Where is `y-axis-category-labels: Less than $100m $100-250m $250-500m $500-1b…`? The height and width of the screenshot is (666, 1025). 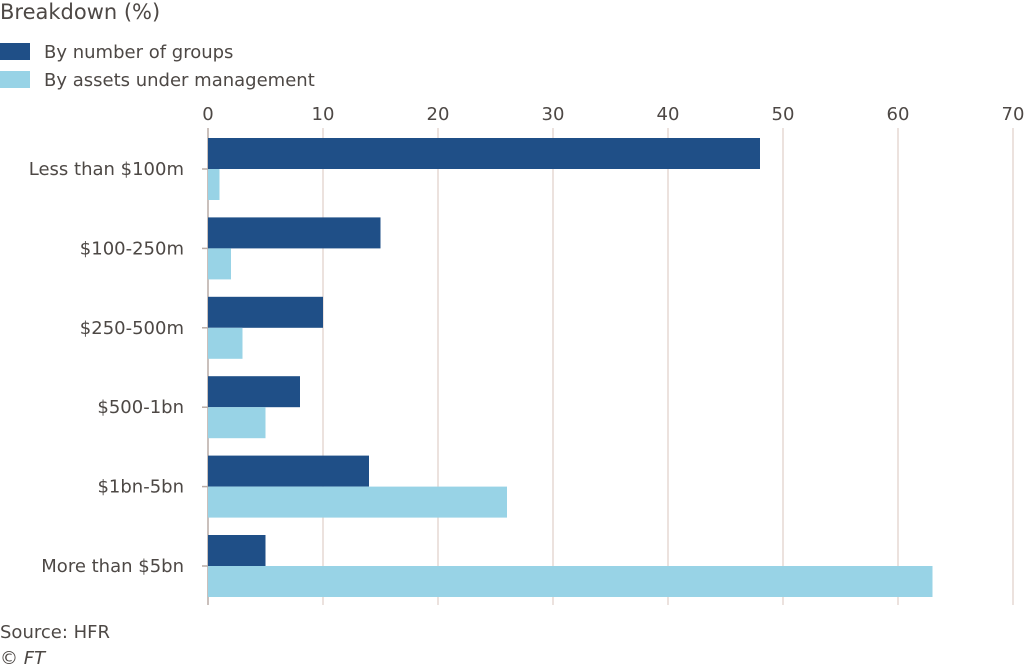 y-axis-category-labels: Less than $100m $100-250m $250-500m $500-1b… is located at coordinates (118, 368).